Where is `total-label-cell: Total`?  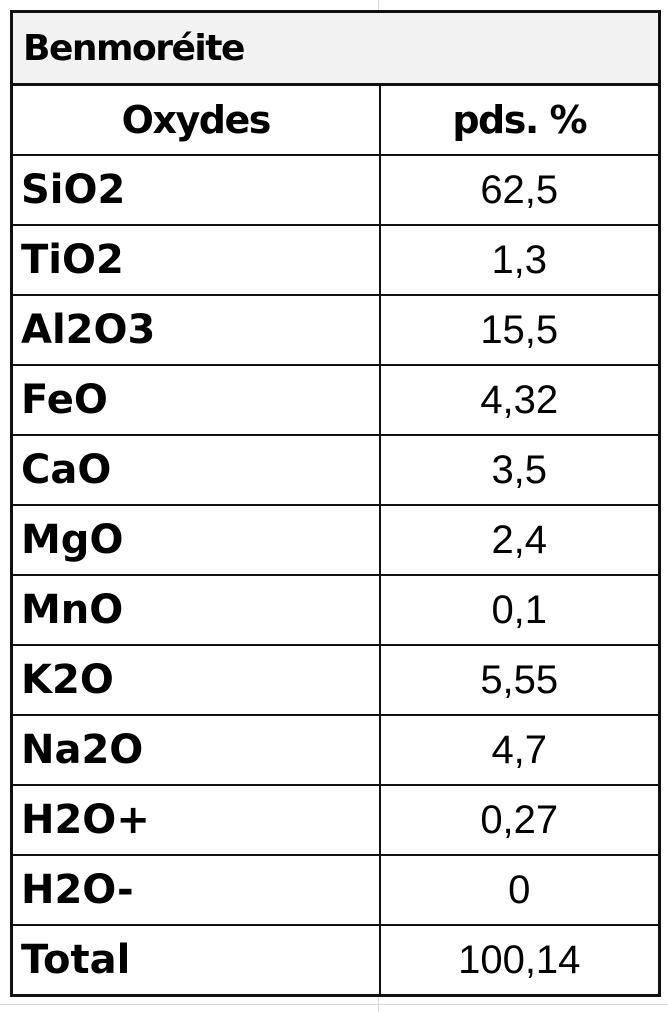
total-label-cell: Total is located at coordinates (196, 960).